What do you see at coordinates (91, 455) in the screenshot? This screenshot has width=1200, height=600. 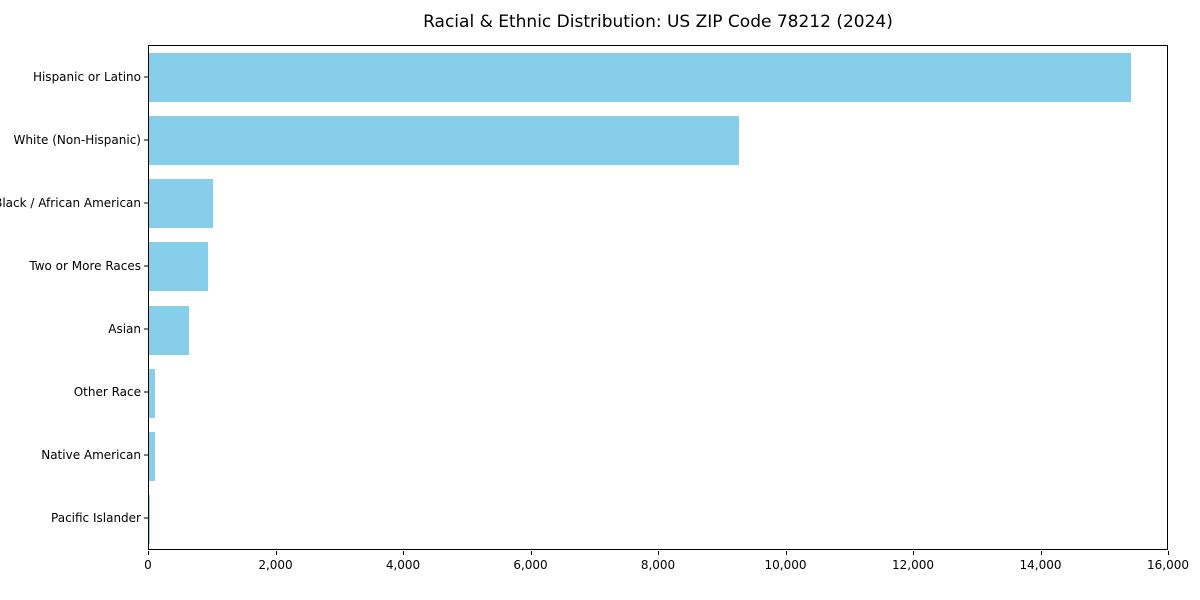 I see `y-tick-label: Native American` at bounding box center [91, 455].